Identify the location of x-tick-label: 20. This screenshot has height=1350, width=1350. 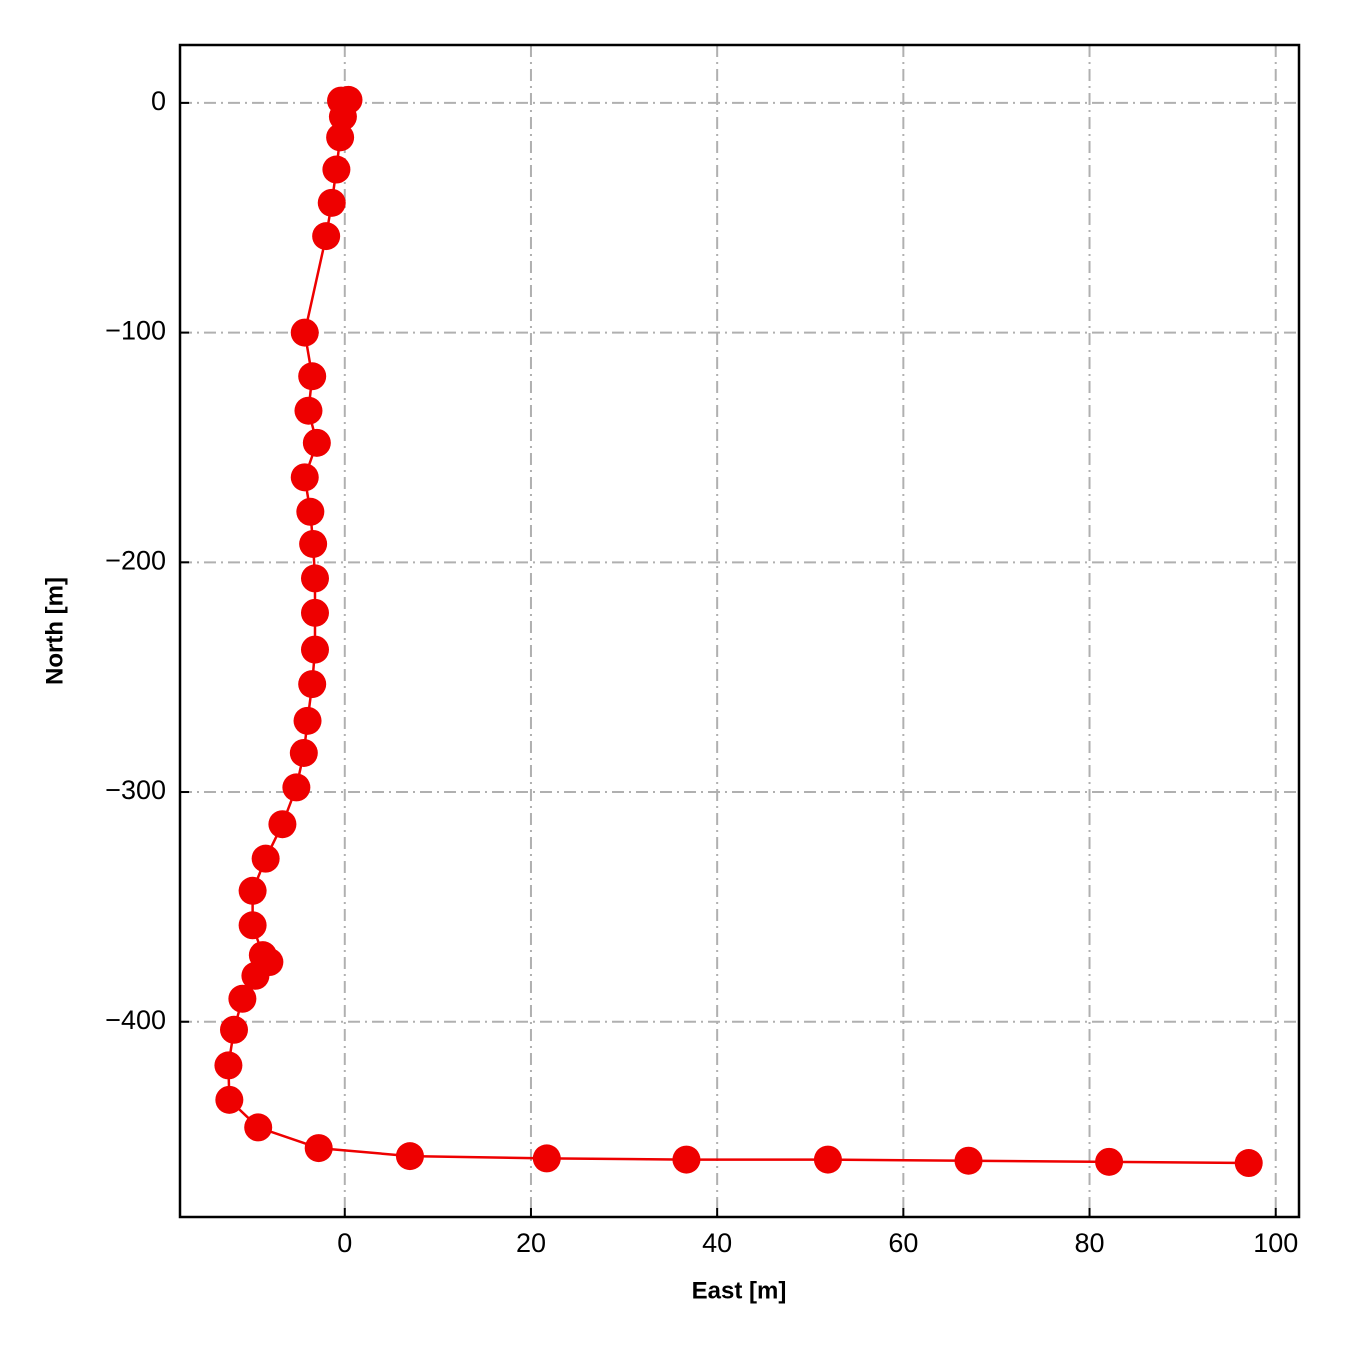
(531, 1243).